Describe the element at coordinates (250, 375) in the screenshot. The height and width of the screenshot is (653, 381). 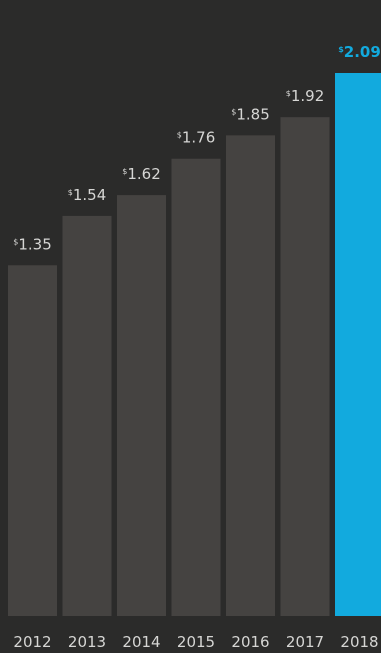
I see `bar-2016` at that location.